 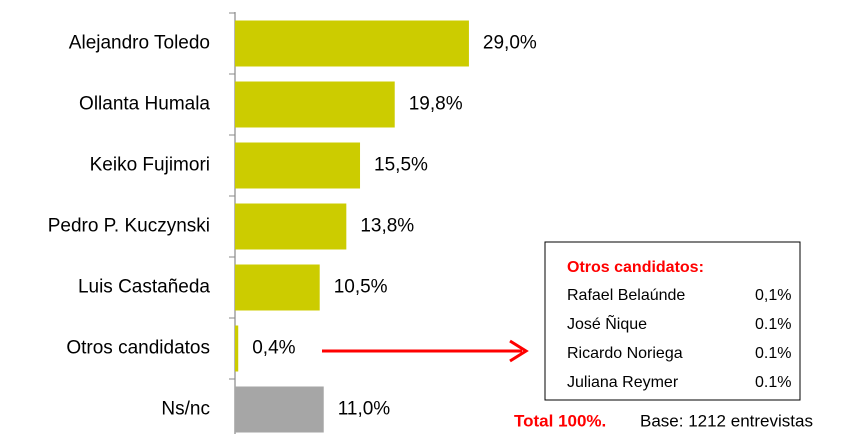 I want to click on category-label: Ollanta Humala, so click(x=144, y=104).